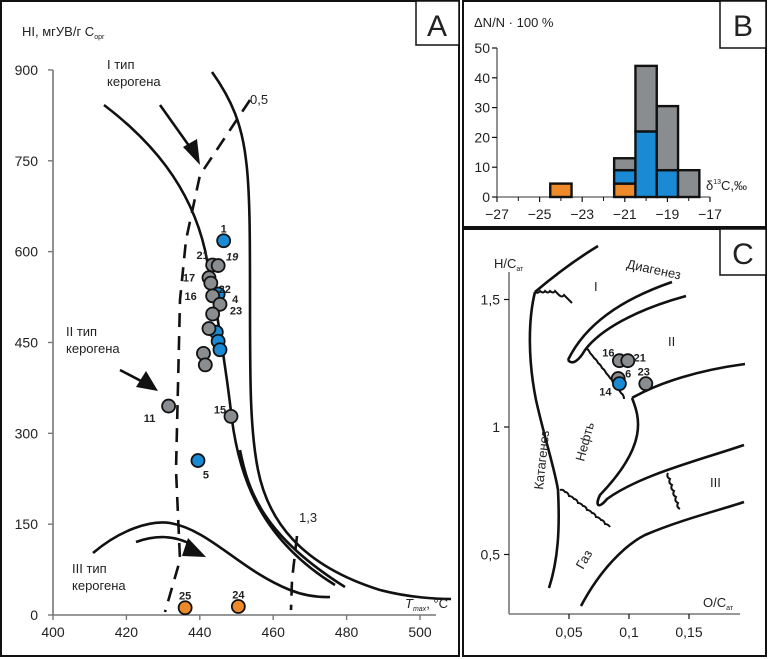  Describe the element at coordinates (27, 433) in the screenshot. I see `panel-a-y-tick-label: 300` at that location.